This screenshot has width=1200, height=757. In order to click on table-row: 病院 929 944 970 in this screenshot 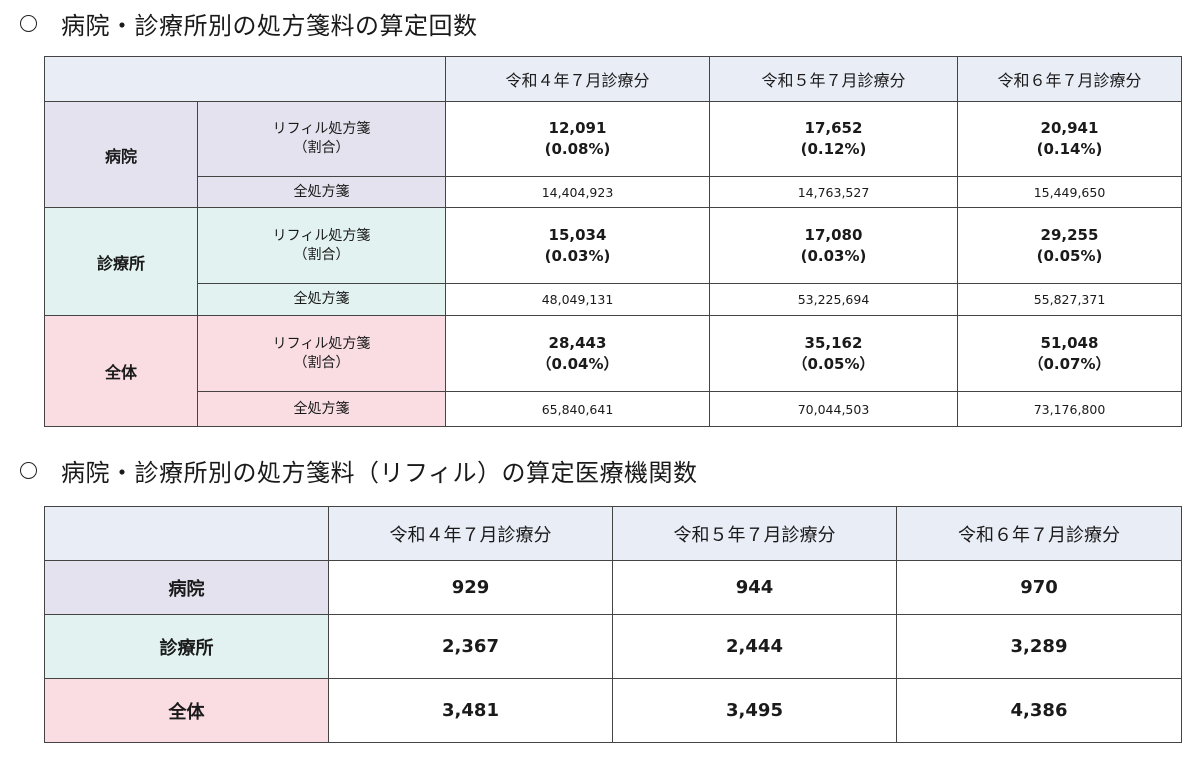, I will do `click(613, 587)`.